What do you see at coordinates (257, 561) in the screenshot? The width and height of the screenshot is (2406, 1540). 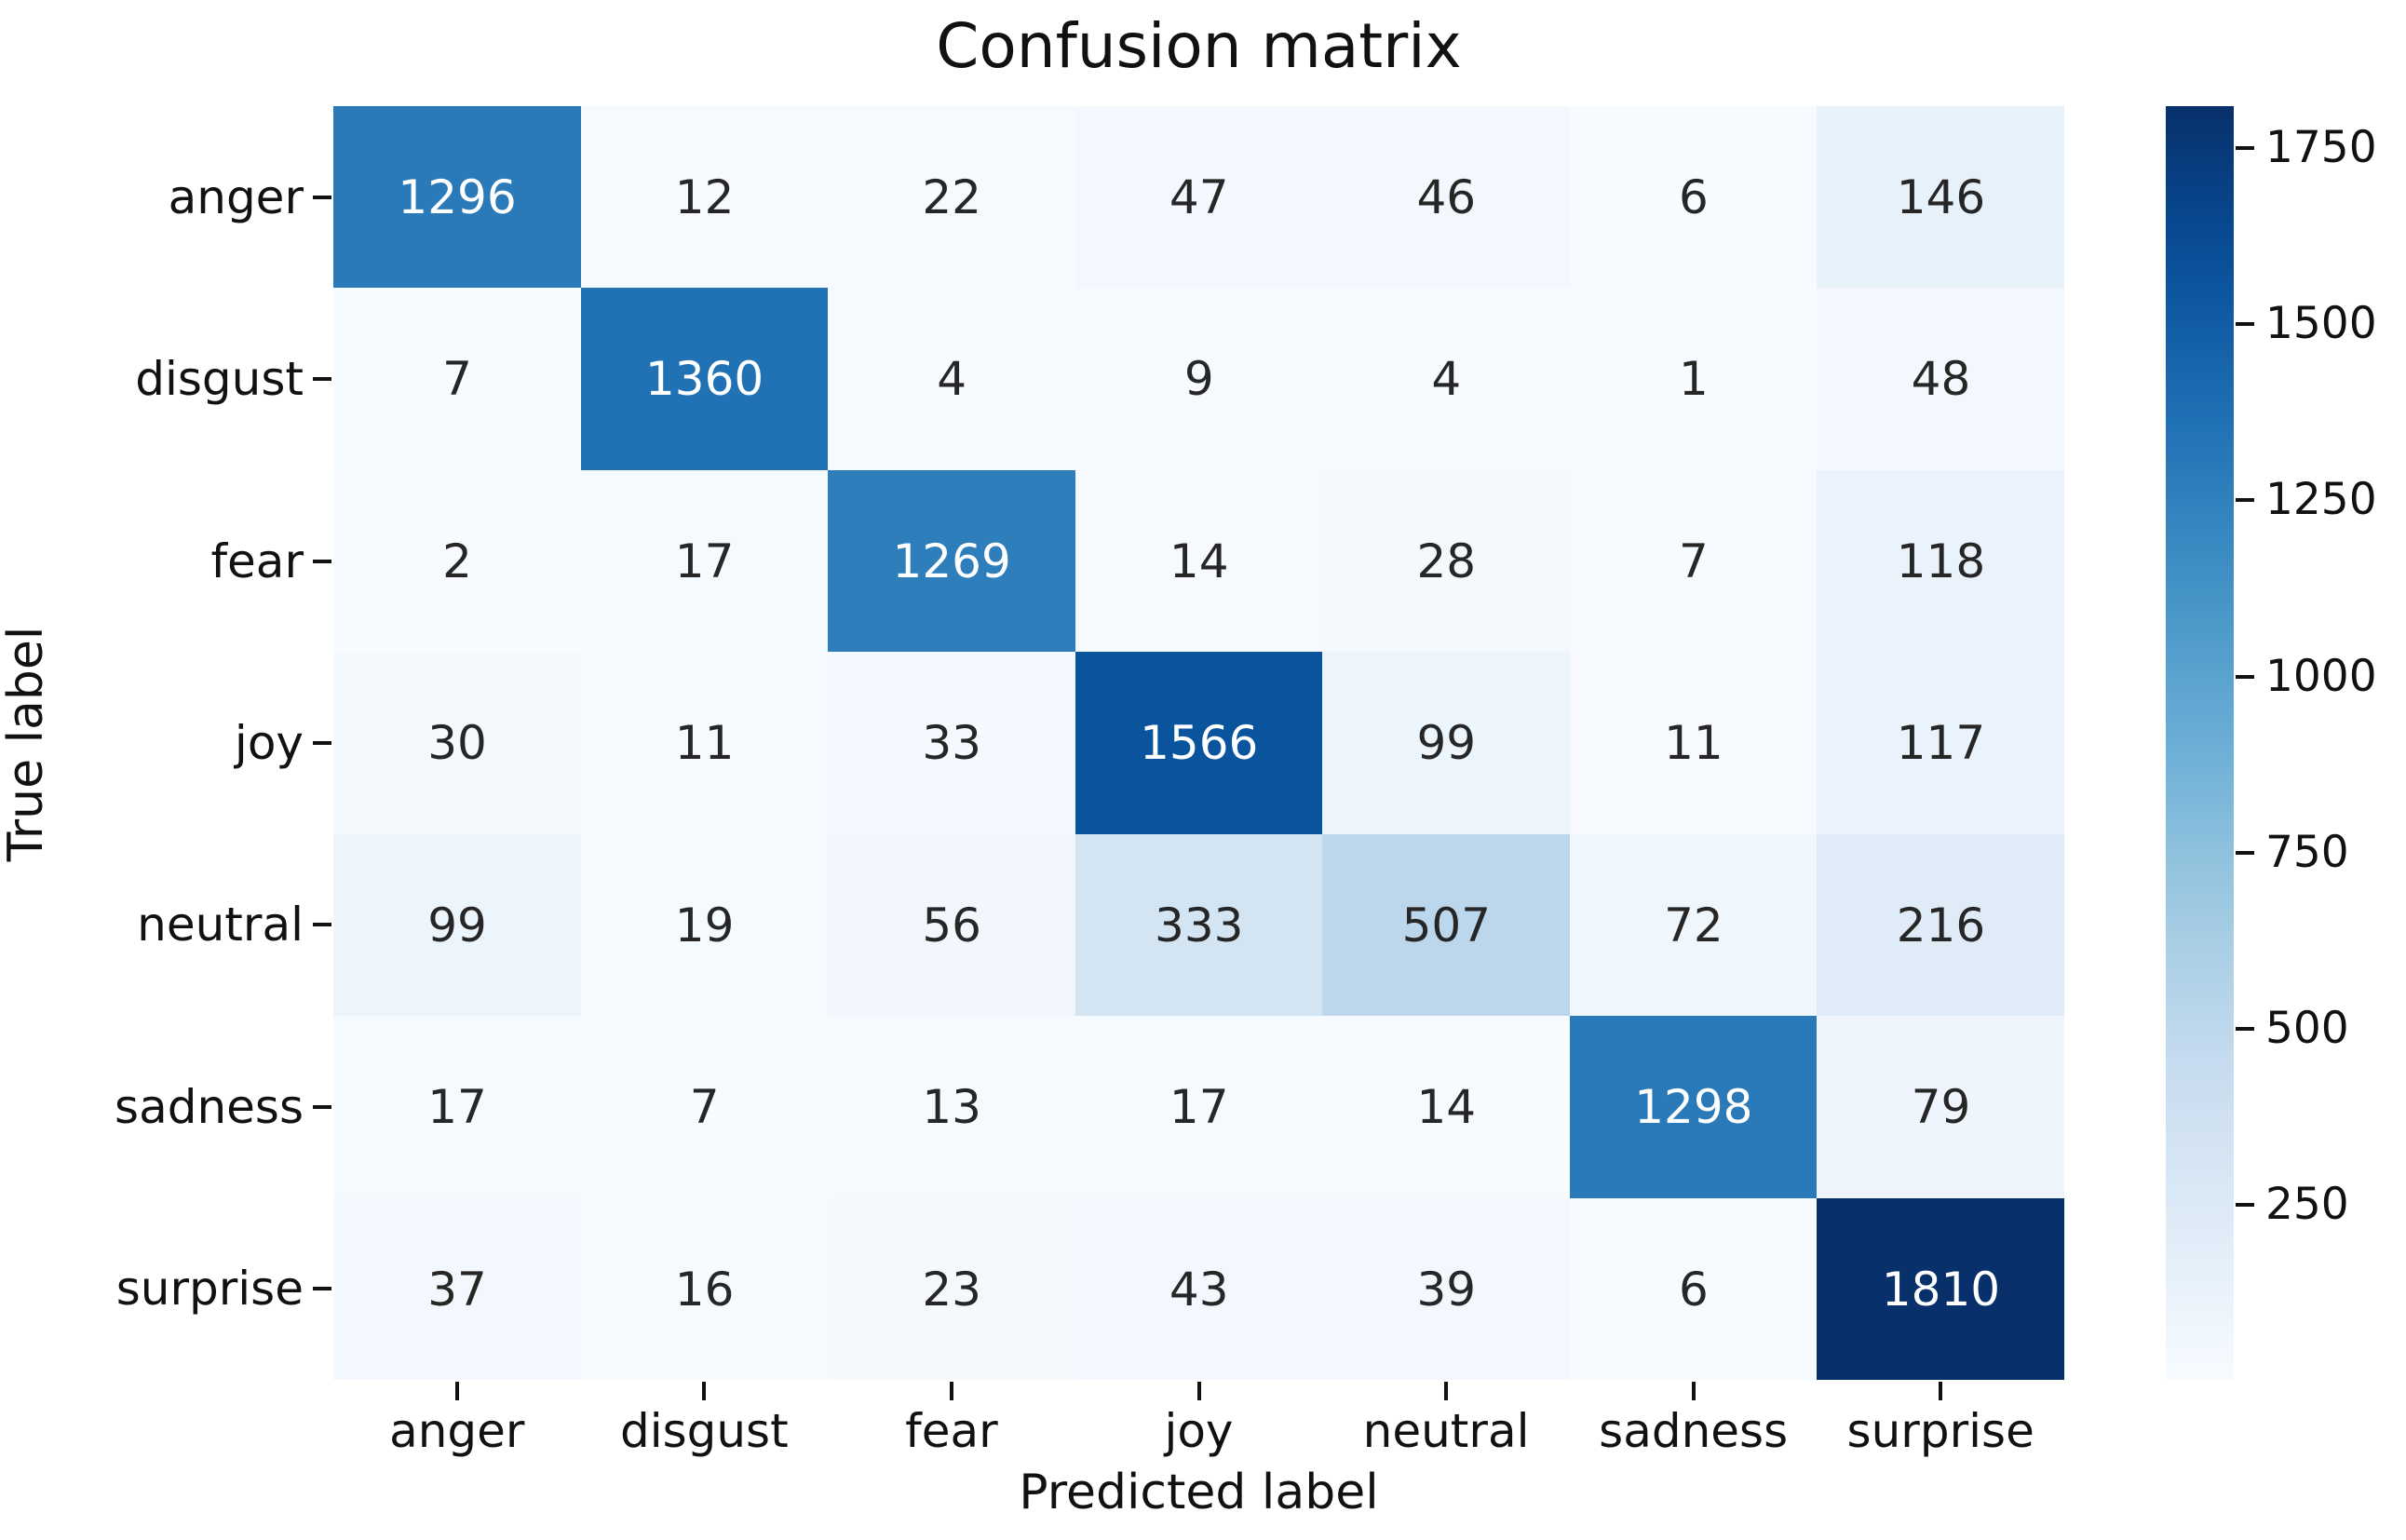 I see `y-tick-label: fear` at bounding box center [257, 561].